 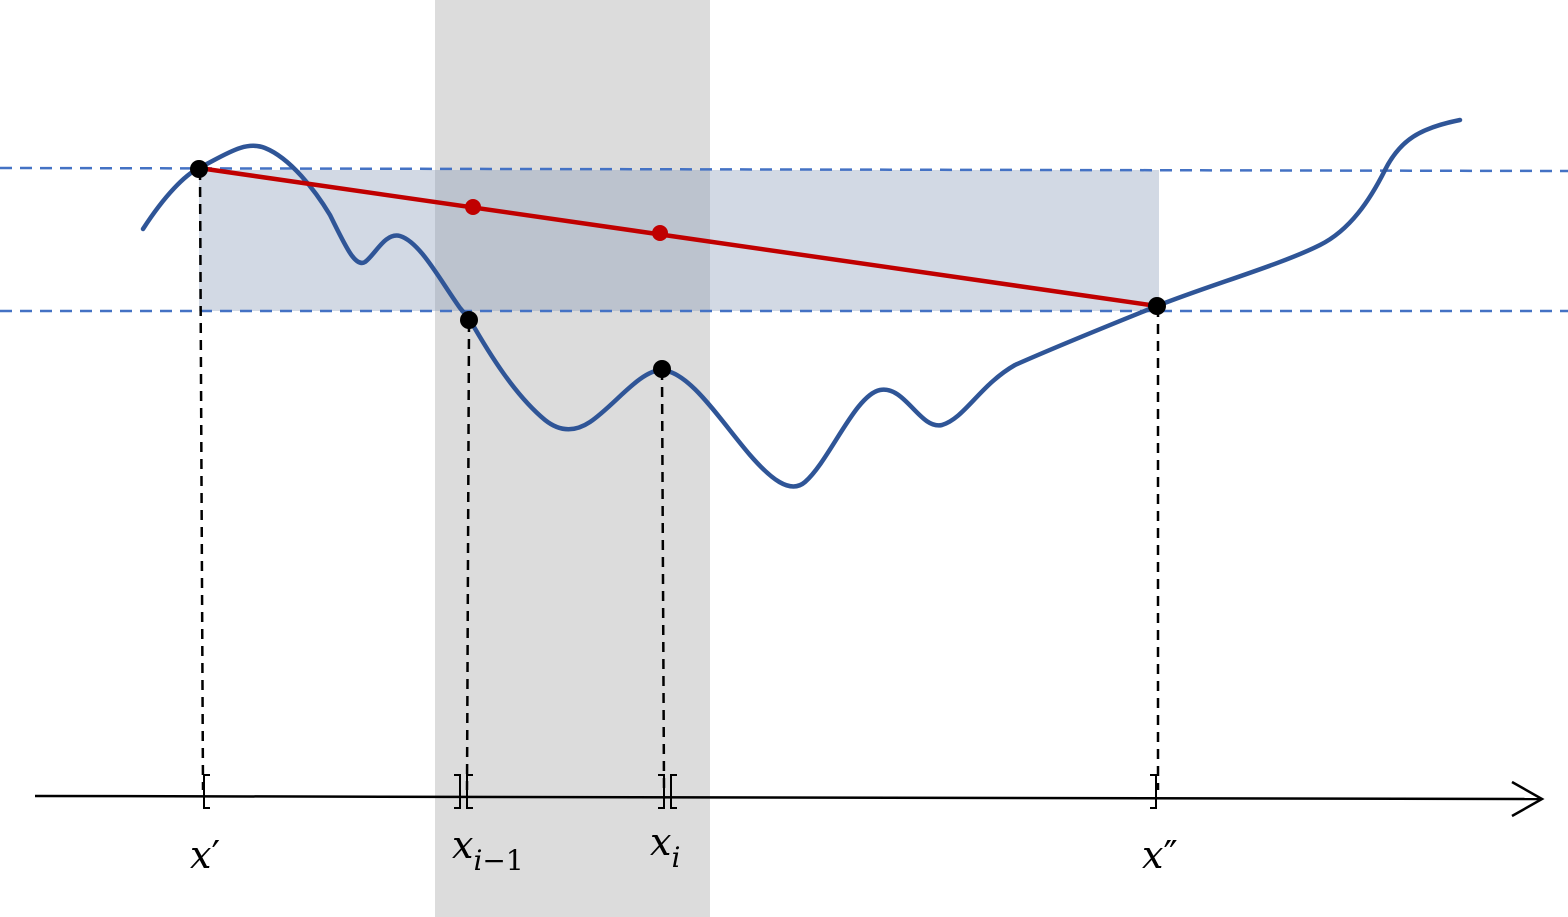 I want to click on label-x-prime-mark: ′, so click(x=215, y=855).